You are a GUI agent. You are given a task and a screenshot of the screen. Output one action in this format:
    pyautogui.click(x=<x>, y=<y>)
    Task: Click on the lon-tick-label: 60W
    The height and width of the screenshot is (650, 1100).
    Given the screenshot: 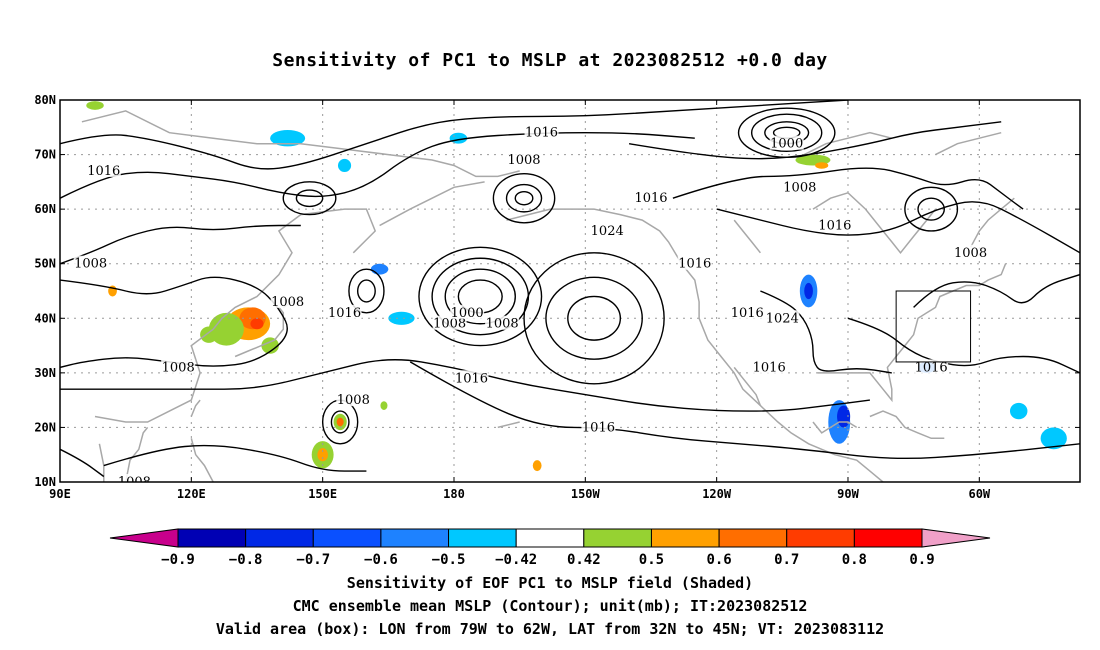 What is the action you would take?
    pyautogui.click(x=979, y=494)
    